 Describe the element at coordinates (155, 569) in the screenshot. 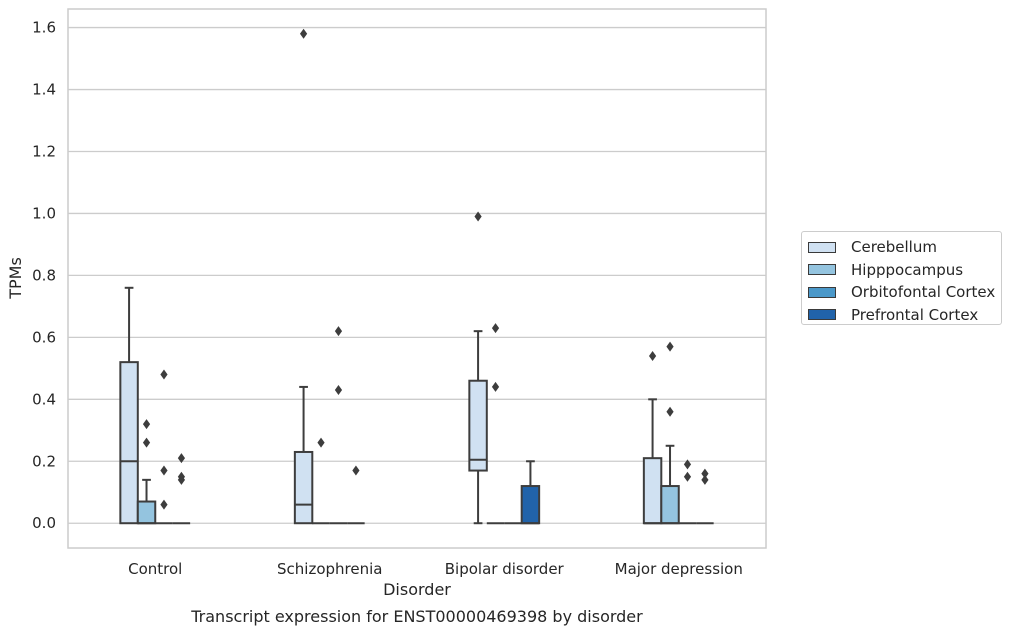

I see `x-tick-label: Control` at that location.